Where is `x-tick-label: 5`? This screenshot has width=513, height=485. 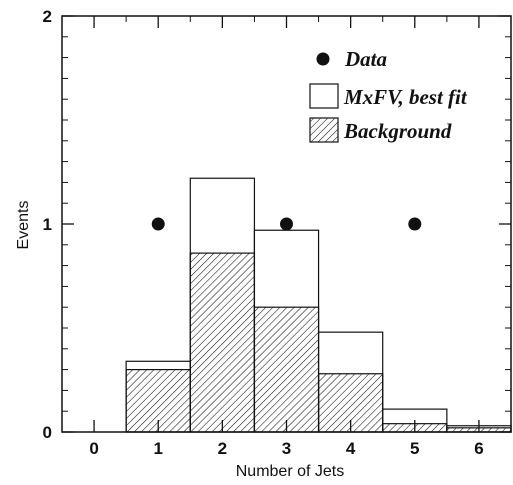 x-tick-label: 5 is located at coordinates (414, 448).